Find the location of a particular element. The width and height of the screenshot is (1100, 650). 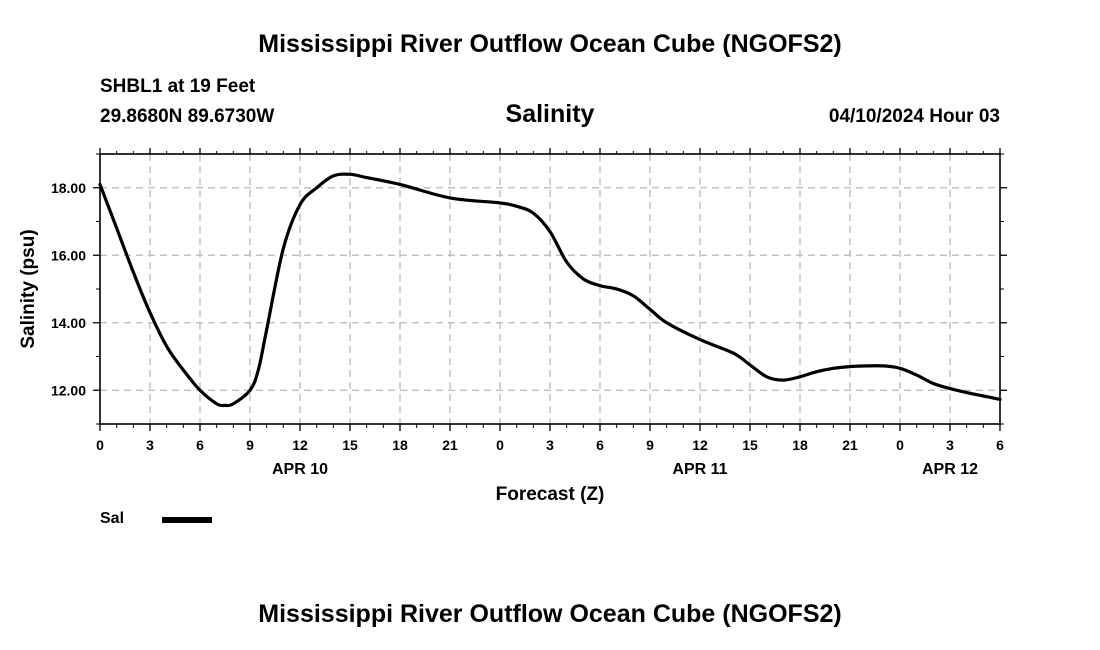

date-label: APR 12 is located at coordinates (950, 469).